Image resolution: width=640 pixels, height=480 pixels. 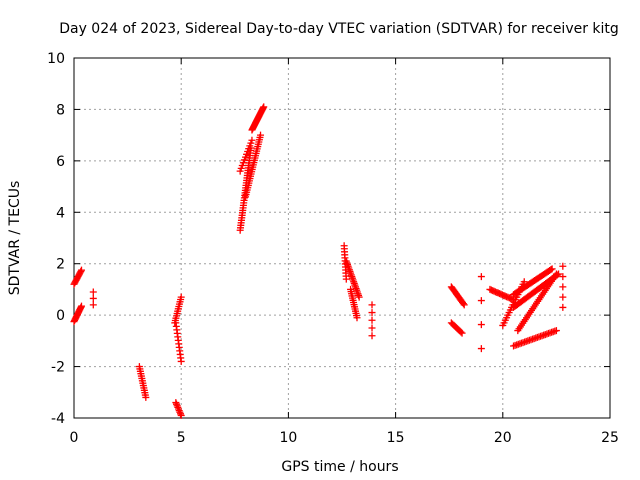 What do you see at coordinates (58, 419) in the screenshot?
I see `y-tick-label: -4` at bounding box center [58, 419].